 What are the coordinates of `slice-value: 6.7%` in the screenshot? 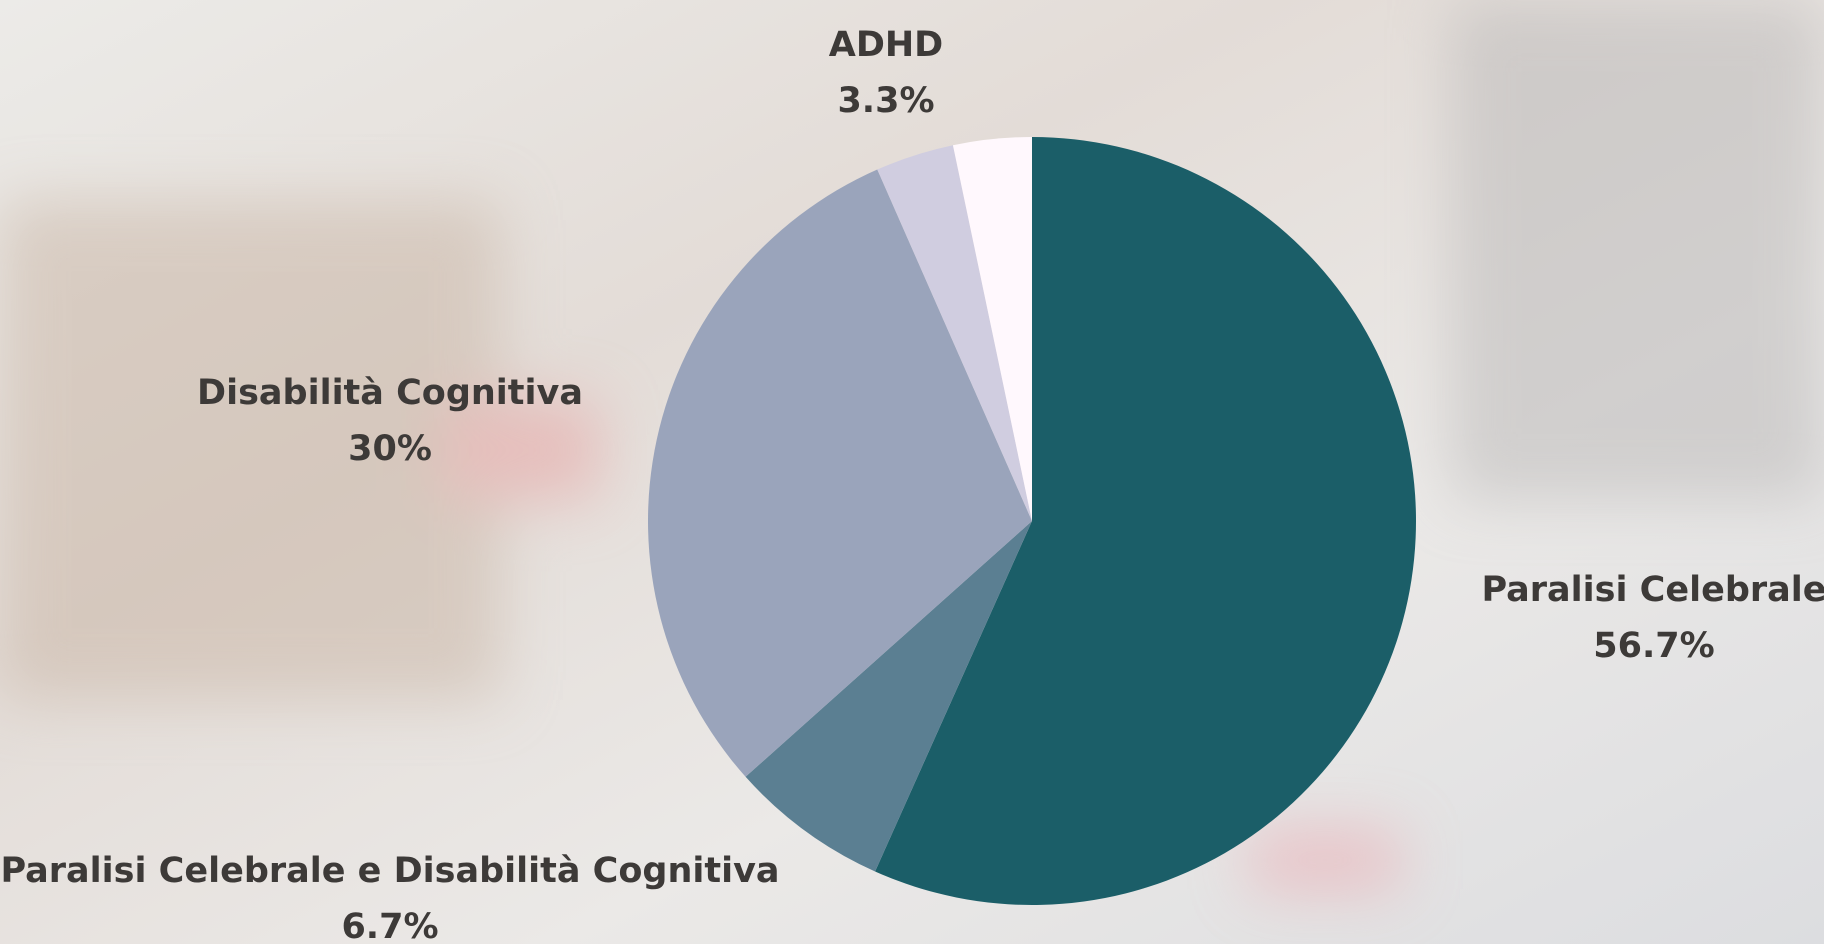 It's located at (389, 925).